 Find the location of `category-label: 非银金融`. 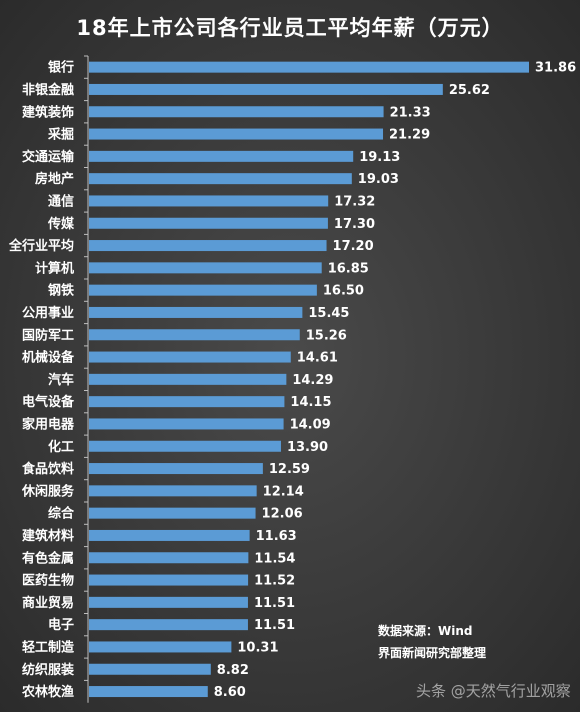

category-label: 非银金融 is located at coordinates (48, 90).